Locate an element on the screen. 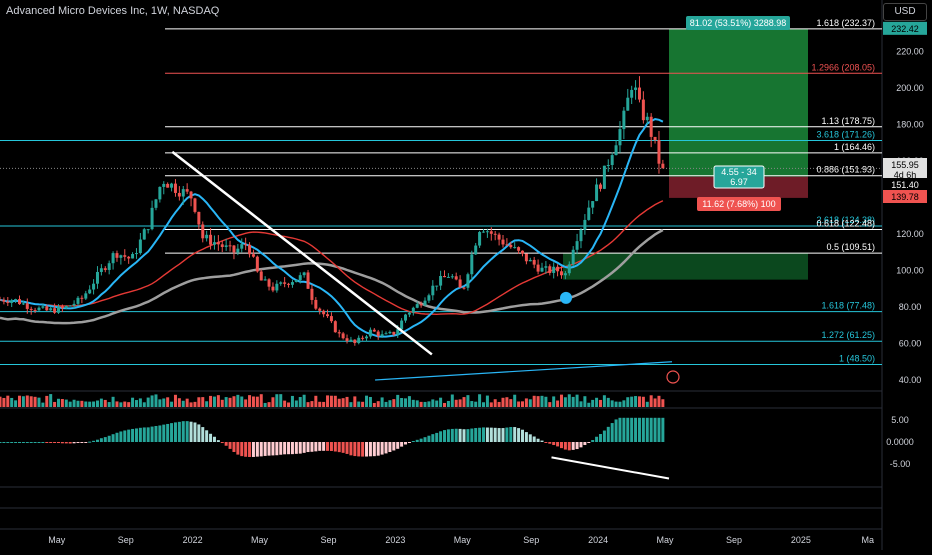 This screenshot has width=932, height=555. currency-selector: USD is located at coordinates (905, 12).